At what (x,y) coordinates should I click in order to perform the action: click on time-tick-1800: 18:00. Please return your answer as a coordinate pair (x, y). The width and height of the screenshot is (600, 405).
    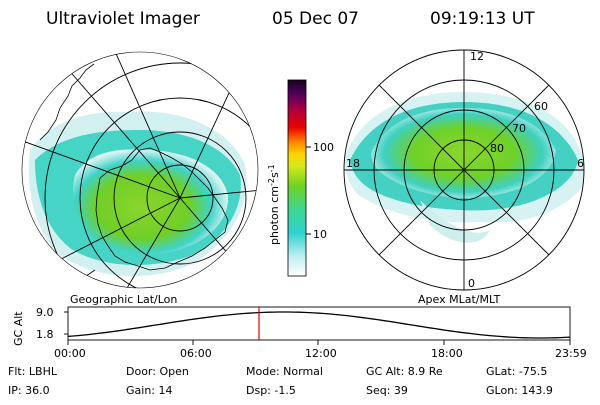
    Looking at the image, I should click on (447, 353).